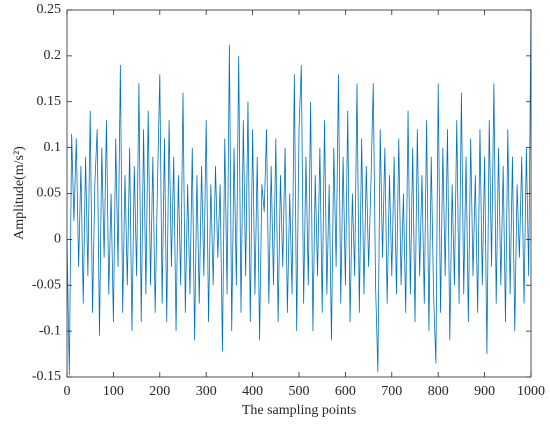  I want to click on y-tick-label: 0.15, so click(49, 101).